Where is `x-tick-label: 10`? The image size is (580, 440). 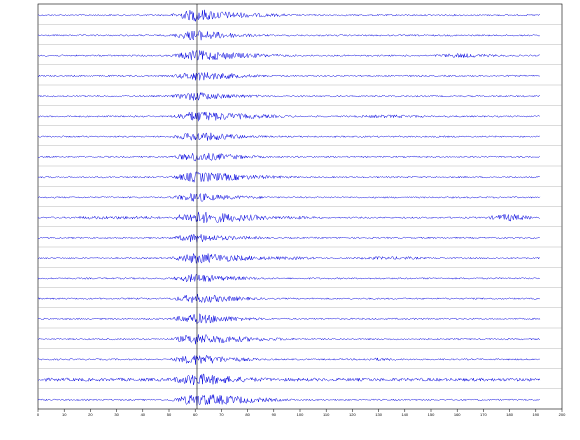
x-tick-label: 10 is located at coordinates (64, 414).